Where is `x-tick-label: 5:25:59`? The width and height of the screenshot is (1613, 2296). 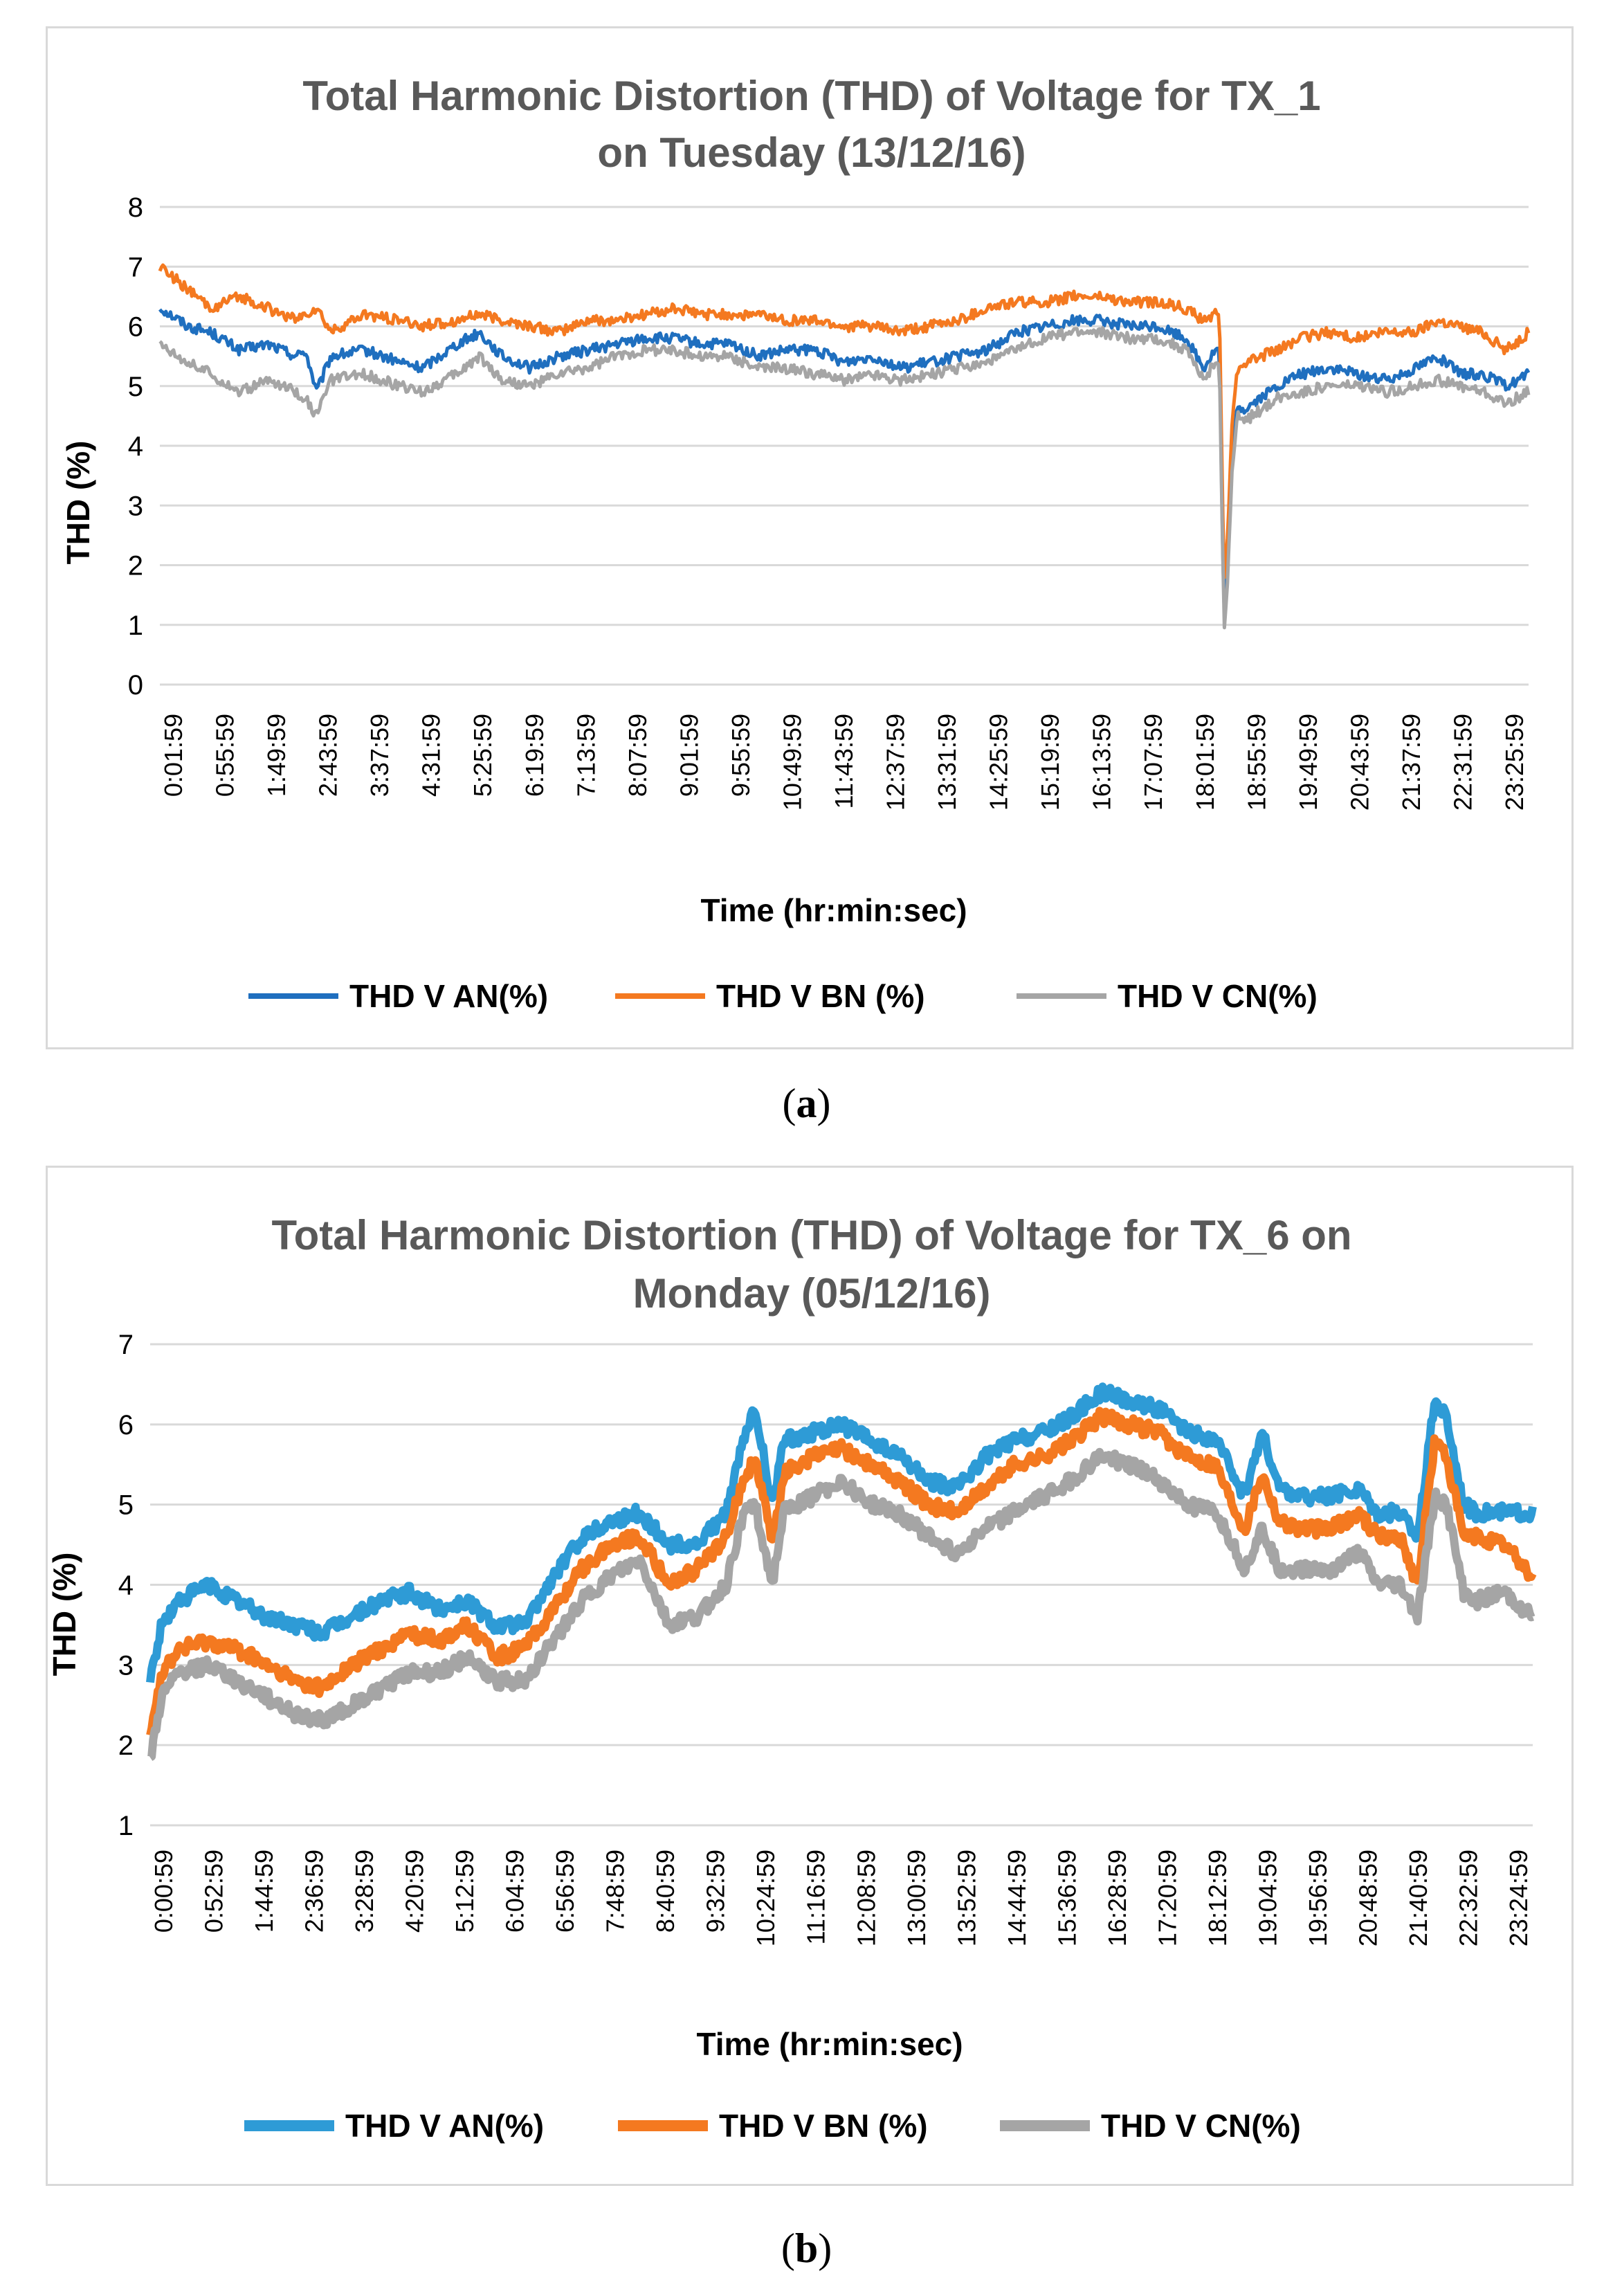
x-tick-label: 5:25:59 is located at coordinates (482, 756).